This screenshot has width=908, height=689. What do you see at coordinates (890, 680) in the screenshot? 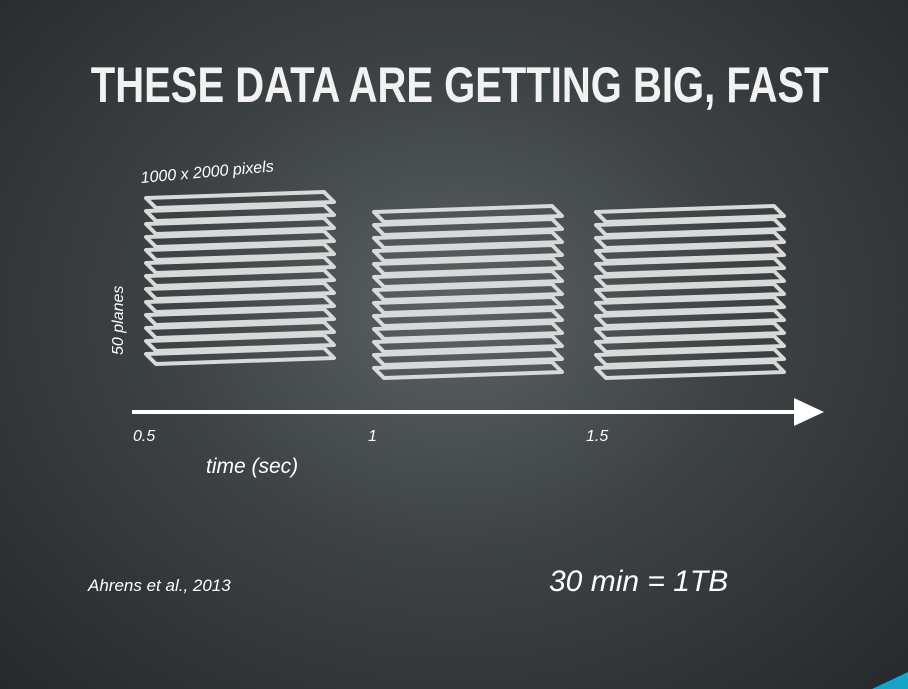
I see `corner-triangle-icon` at bounding box center [890, 680].